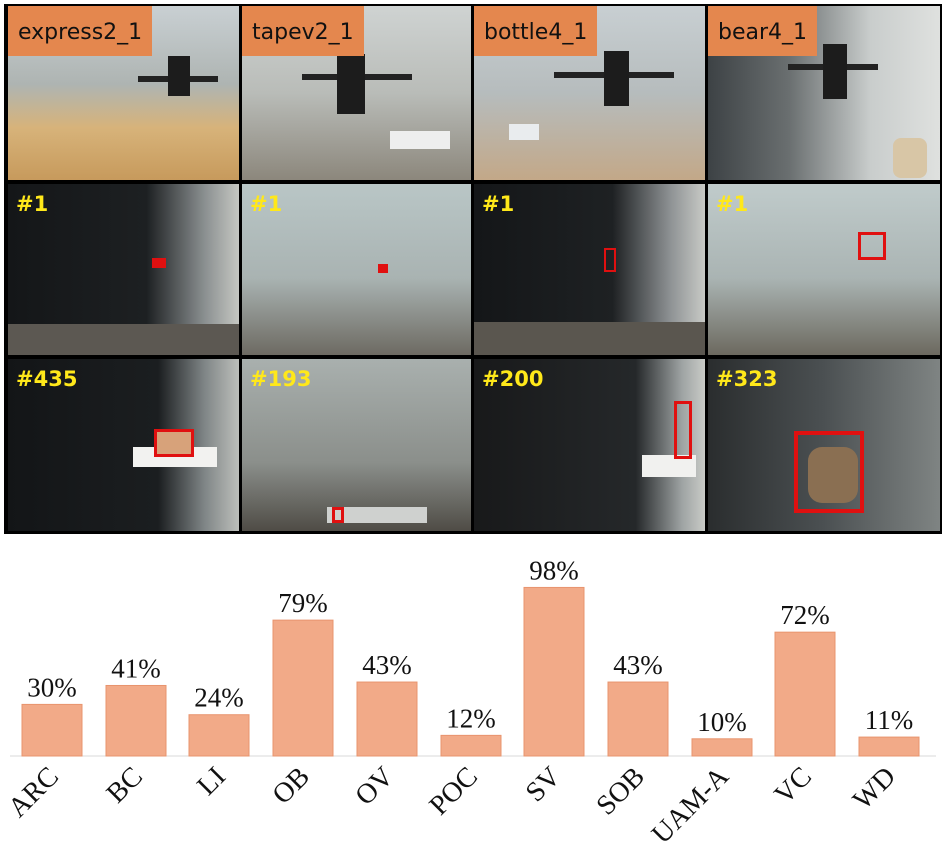 This screenshot has height=864, width=946. What do you see at coordinates (722, 722) in the screenshot?
I see `bar-value-label: 10%` at bounding box center [722, 722].